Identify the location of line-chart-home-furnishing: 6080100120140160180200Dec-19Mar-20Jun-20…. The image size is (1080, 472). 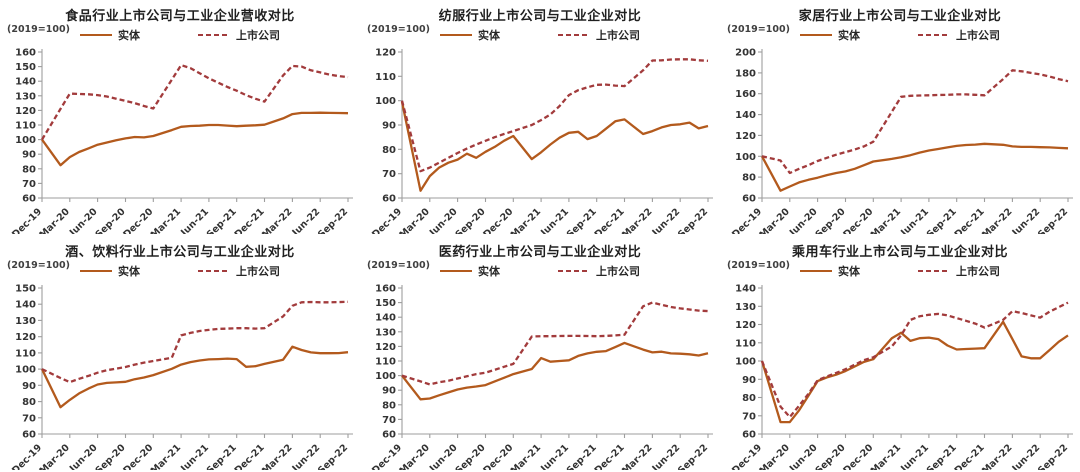
(901, 141).